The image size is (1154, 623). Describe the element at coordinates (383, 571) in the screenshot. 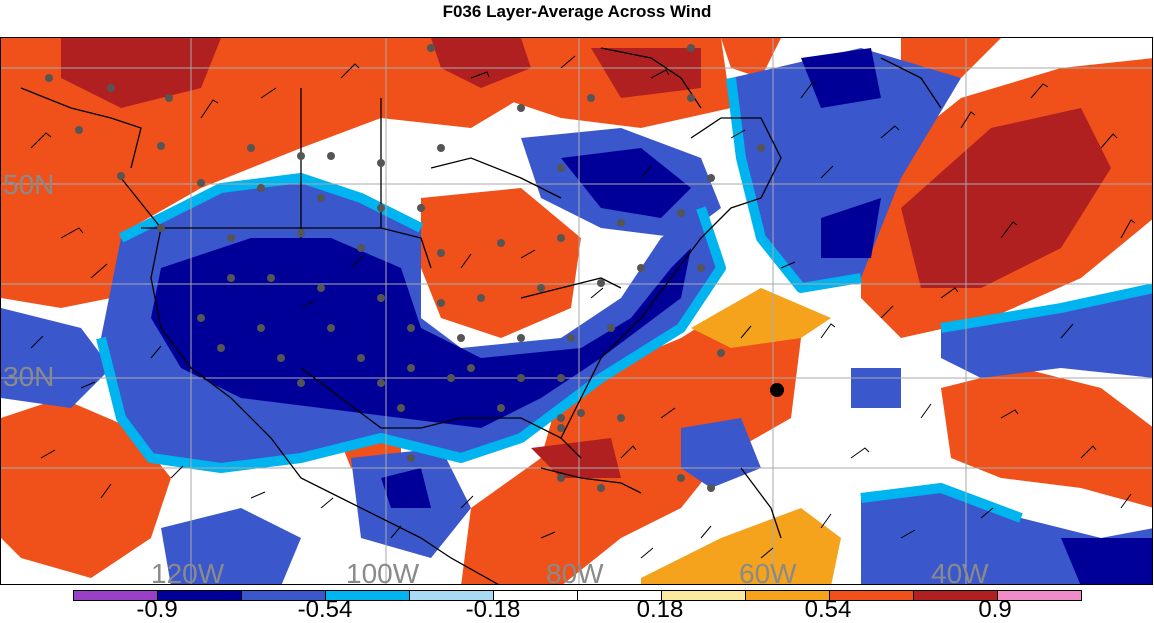

I see `lon-label-100w: 100W` at that location.